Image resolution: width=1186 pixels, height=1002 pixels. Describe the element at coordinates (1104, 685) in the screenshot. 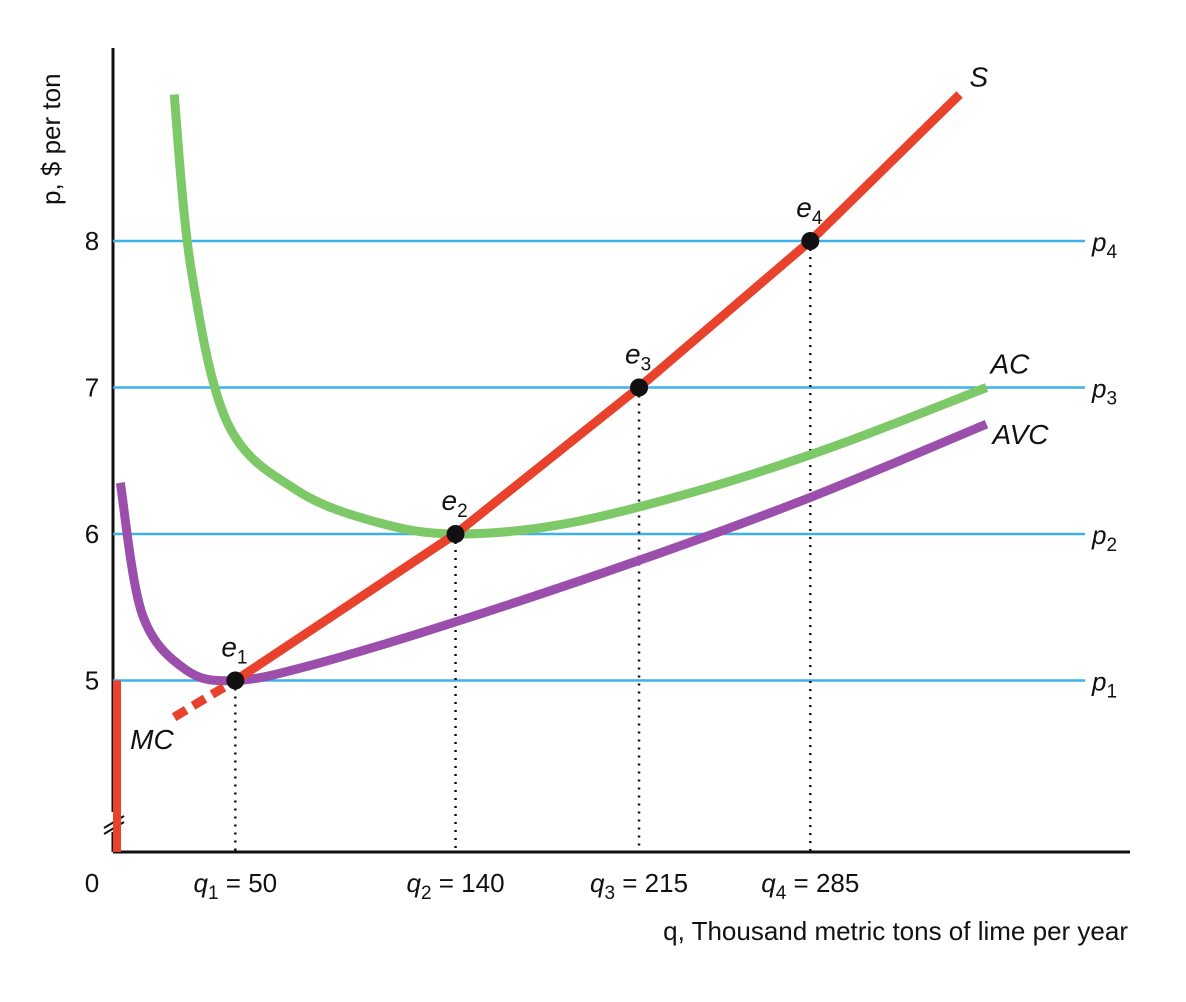

I see `price-line-label: p1` at that location.